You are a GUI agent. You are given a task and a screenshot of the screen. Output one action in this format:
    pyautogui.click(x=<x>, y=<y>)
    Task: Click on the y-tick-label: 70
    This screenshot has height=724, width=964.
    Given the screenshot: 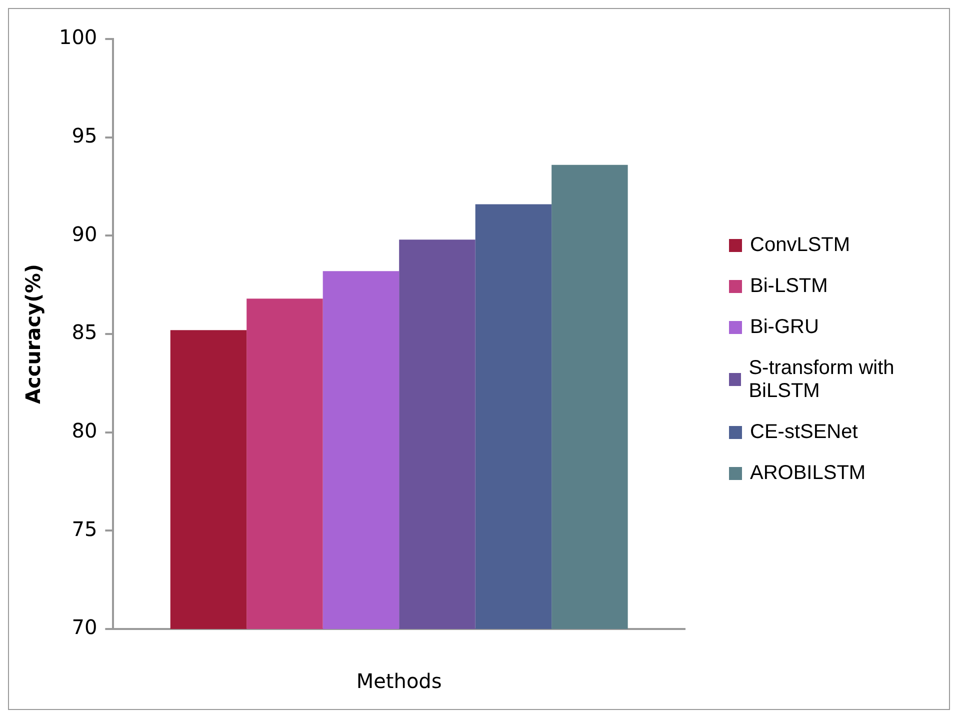 What is the action you would take?
    pyautogui.click(x=85, y=627)
    